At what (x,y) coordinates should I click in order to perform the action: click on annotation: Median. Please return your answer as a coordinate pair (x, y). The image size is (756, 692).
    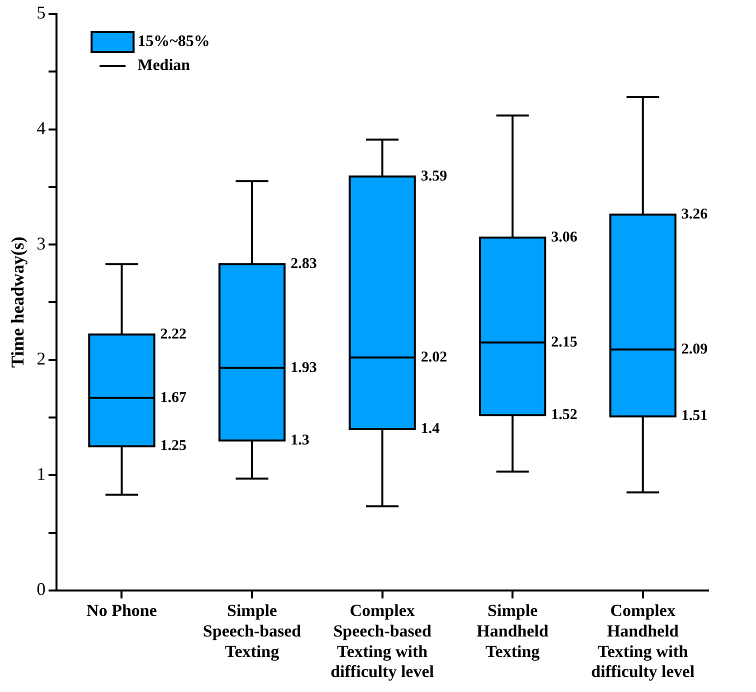
    Looking at the image, I should click on (164, 65).